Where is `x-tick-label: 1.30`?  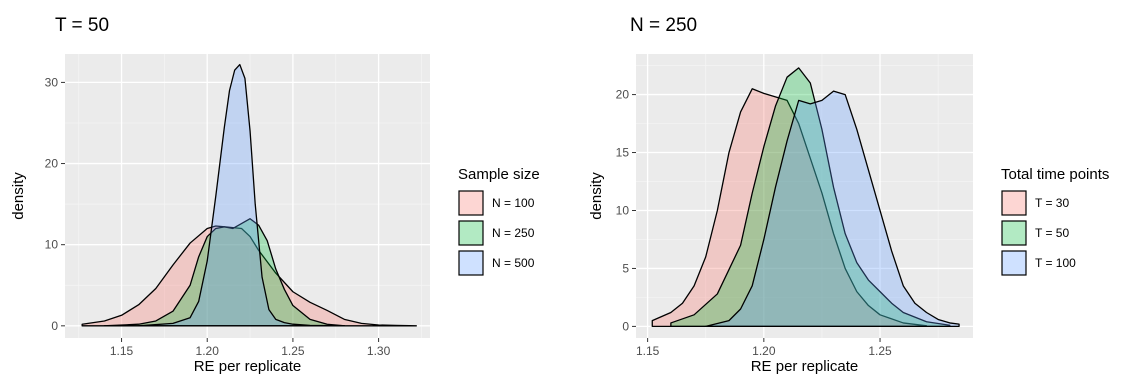
x-tick-label: 1.30 is located at coordinates (379, 351).